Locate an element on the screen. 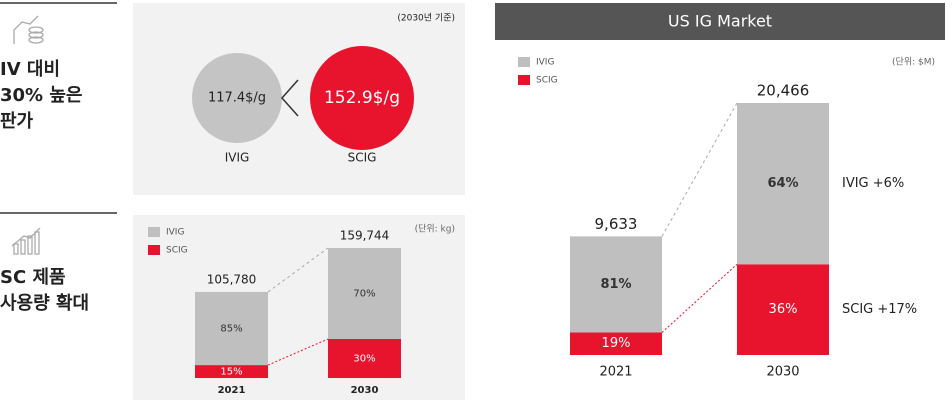 The height and width of the screenshot is (401, 952). note: (2030년 기준) is located at coordinates (426, 18).